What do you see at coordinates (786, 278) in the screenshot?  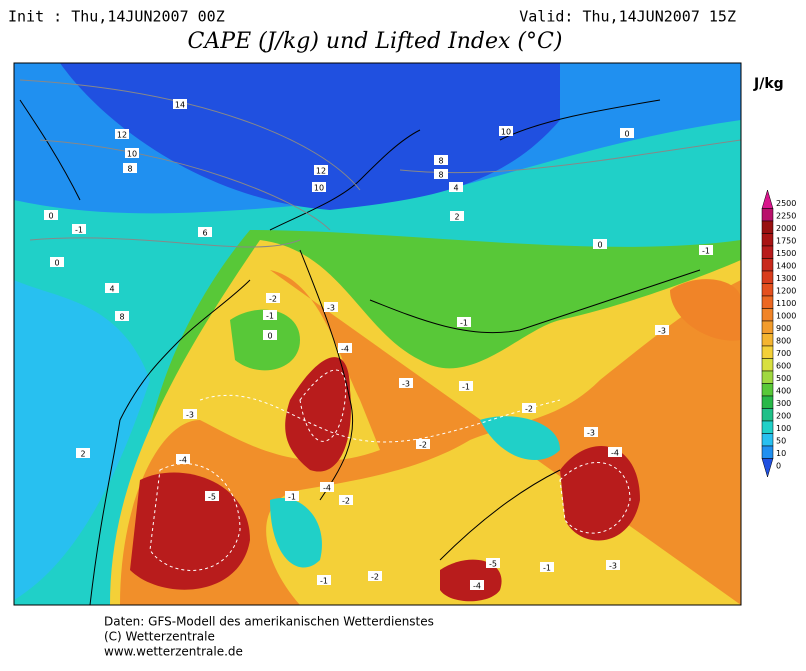 I see `colorbar-label: 1300` at bounding box center [786, 278].